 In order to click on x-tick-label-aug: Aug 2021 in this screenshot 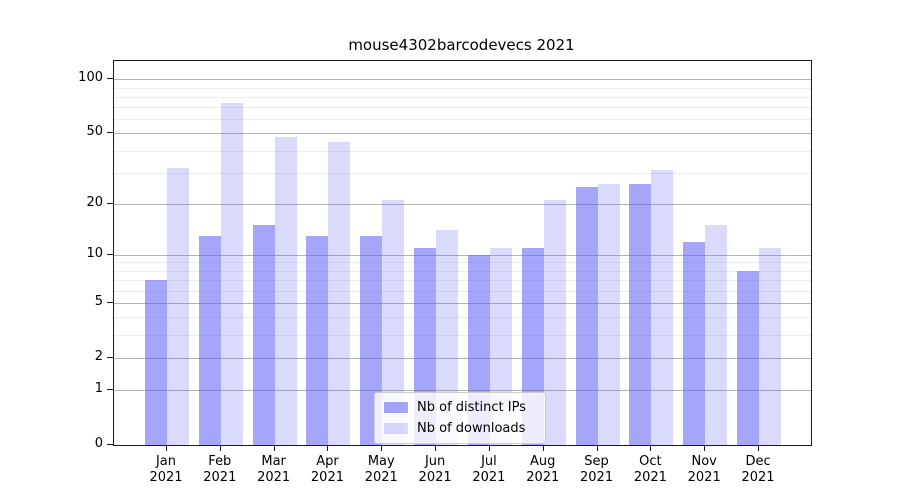, I will do `click(543, 469)`.